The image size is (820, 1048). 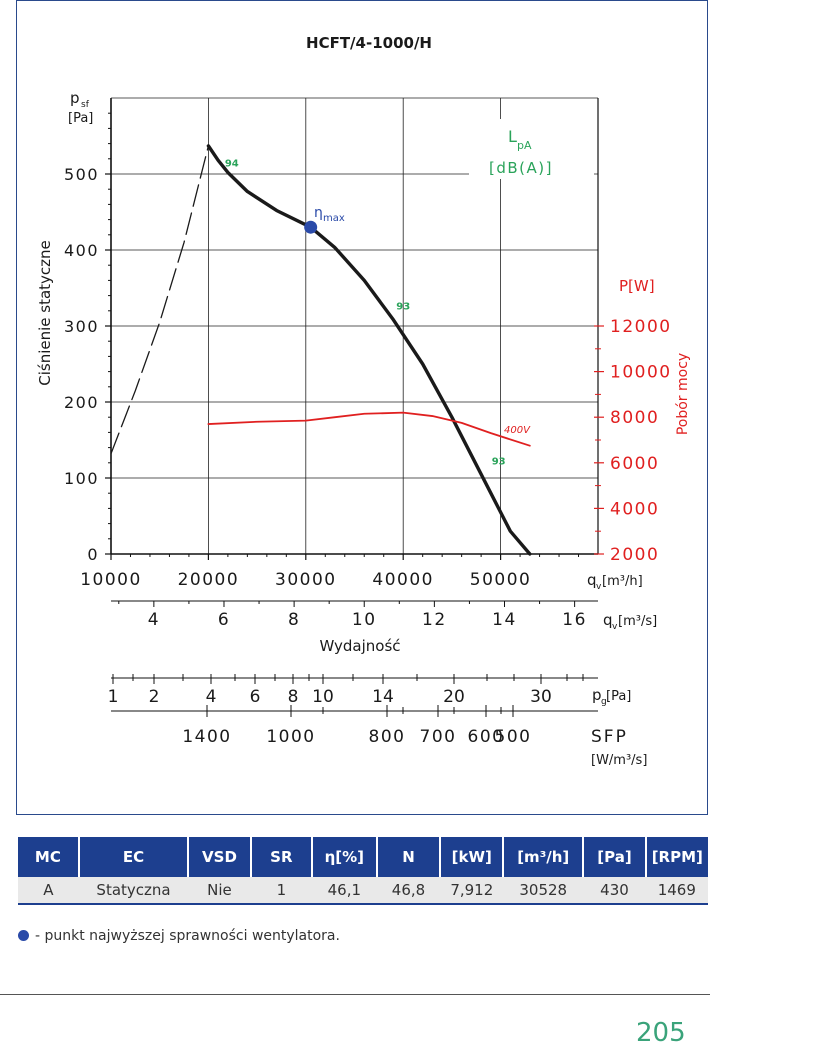 I want to click on y2-axis-title: Pobór mocy, so click(x=683, y=394).